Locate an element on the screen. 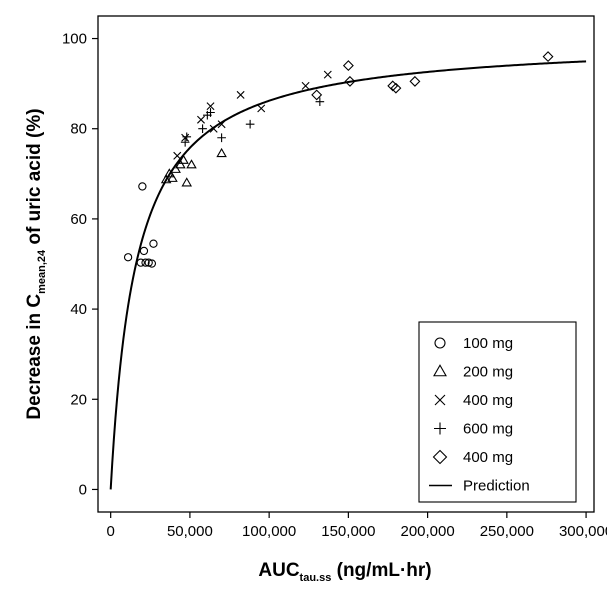 The image size is (607, 591). x-tick-label: 200,000 is located at coordinates (427, 531).